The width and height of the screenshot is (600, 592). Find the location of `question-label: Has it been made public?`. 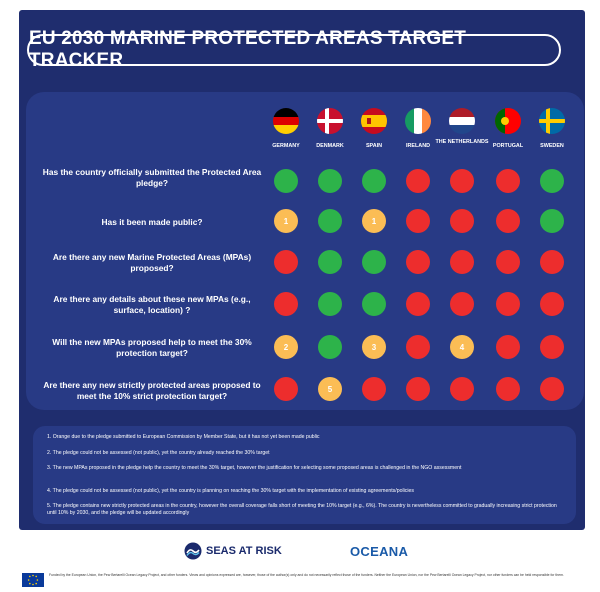

question-label: Has it been made public? is located at coordinates (152, 222).